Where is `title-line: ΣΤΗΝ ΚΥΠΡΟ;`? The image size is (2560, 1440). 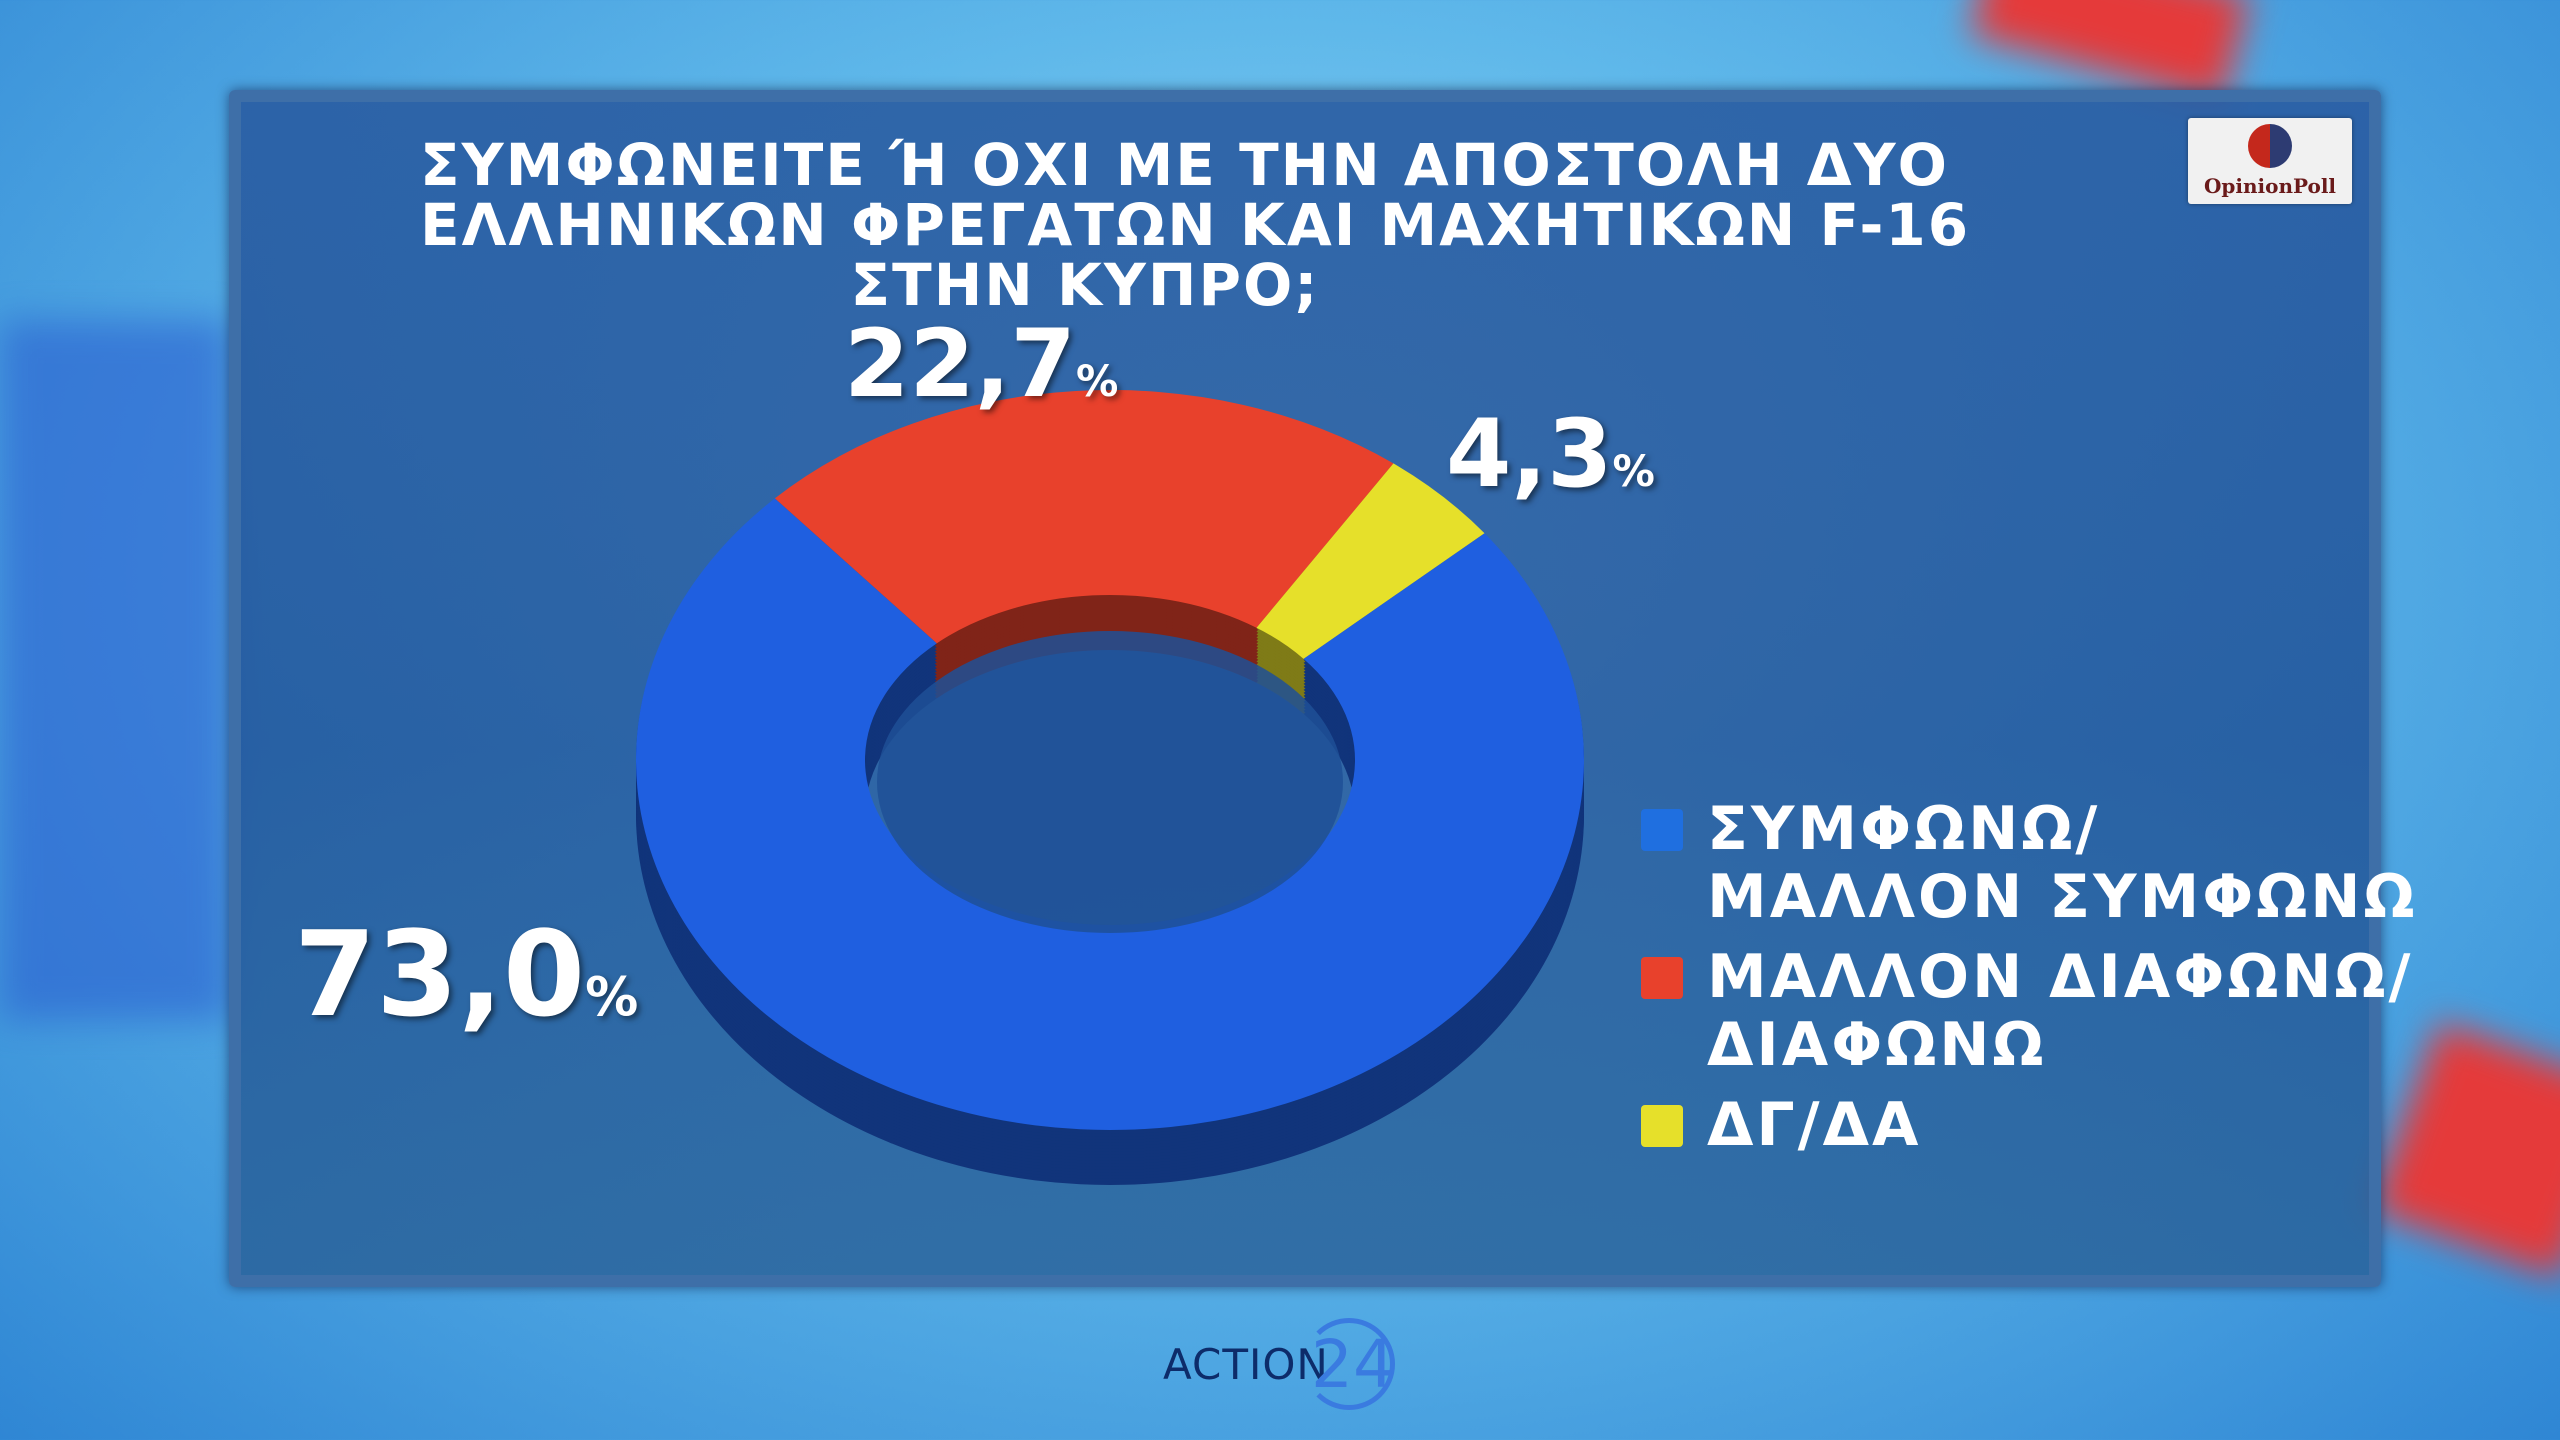
title-line: ΣΤΗΝ ΚΥΠΡΟ; is located at coordinates (1085, 285).